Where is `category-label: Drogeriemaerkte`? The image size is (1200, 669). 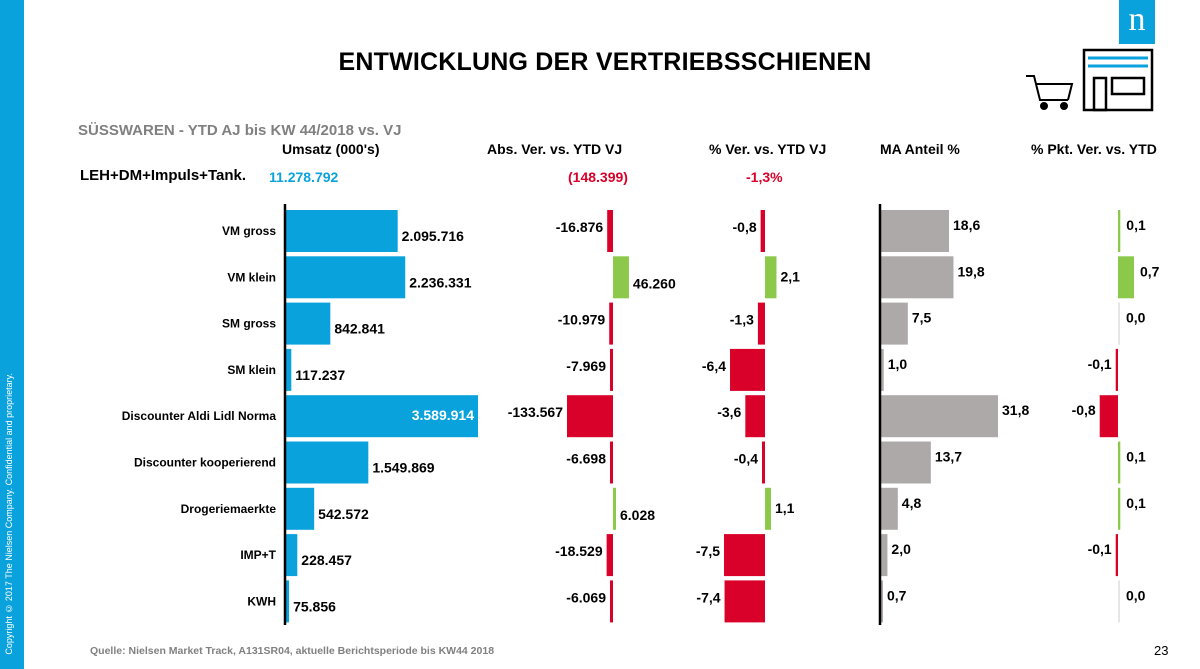
category-label: Drogeriemaerkte is located at coordinates (229, 509).